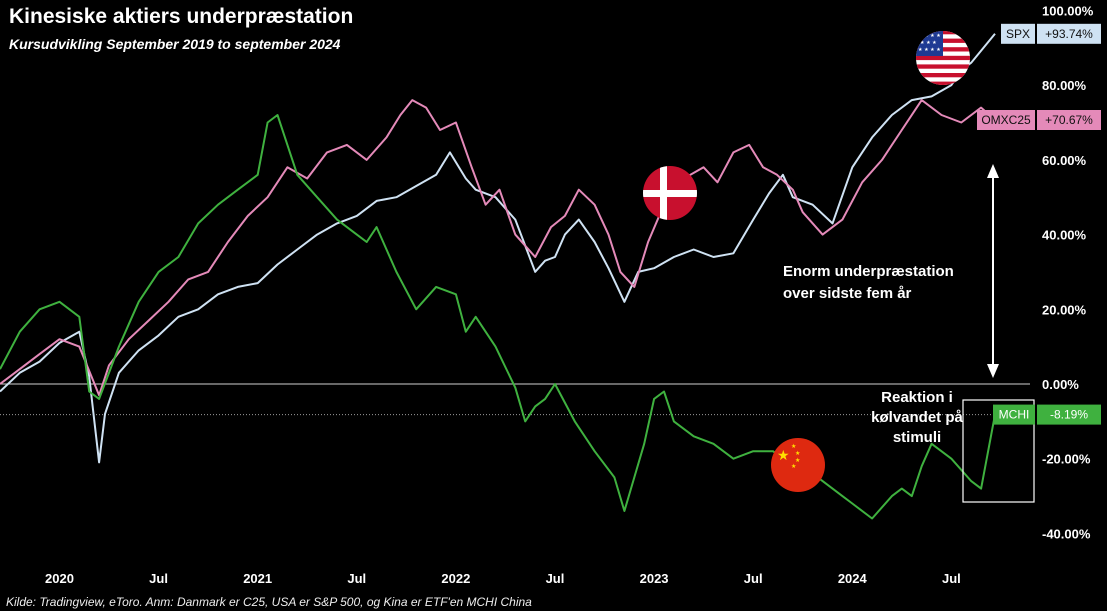  Describe the element at coordinates (943, 58) in the screenshot. I see `usa-flag-icon: ★ ★ ★ ★ ★ ★ ★ ★ ★ ★ ★` at that location.